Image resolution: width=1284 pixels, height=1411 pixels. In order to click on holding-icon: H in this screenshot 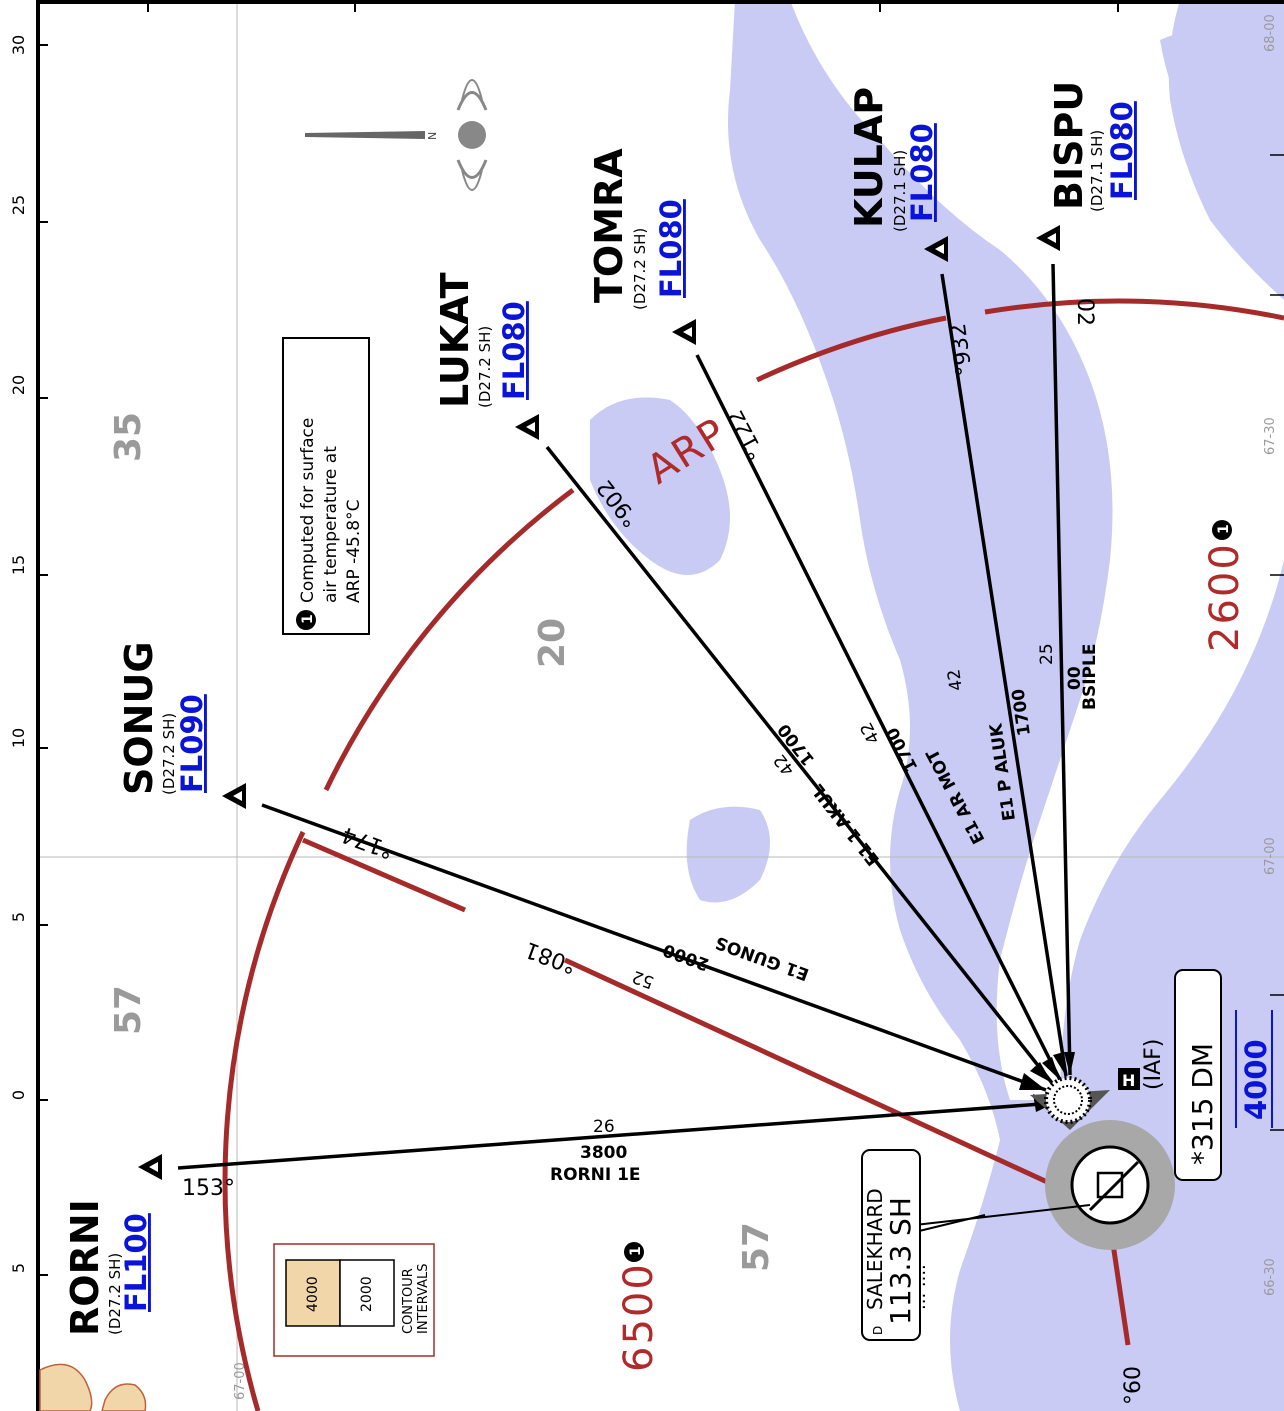, I will do `click(1128, 1080)`.